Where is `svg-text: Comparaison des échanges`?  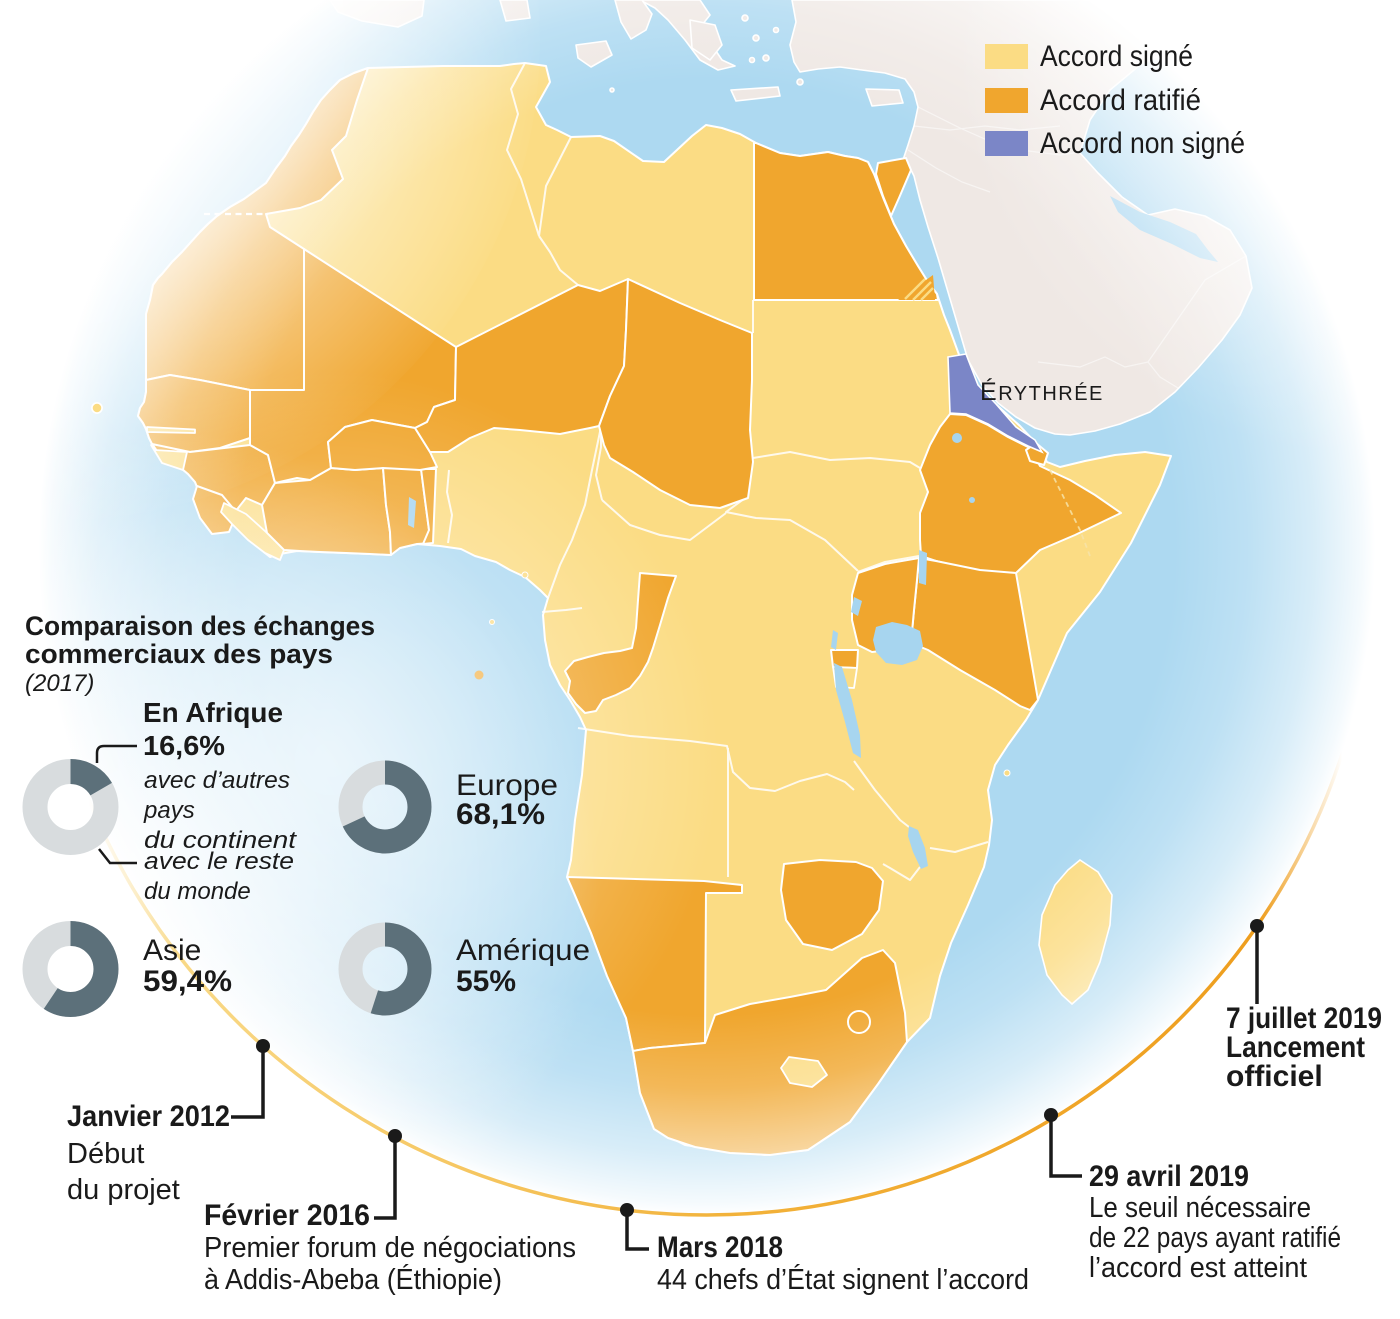 svg-text: Comparaison des échanges is located at coordinates (200, 626).